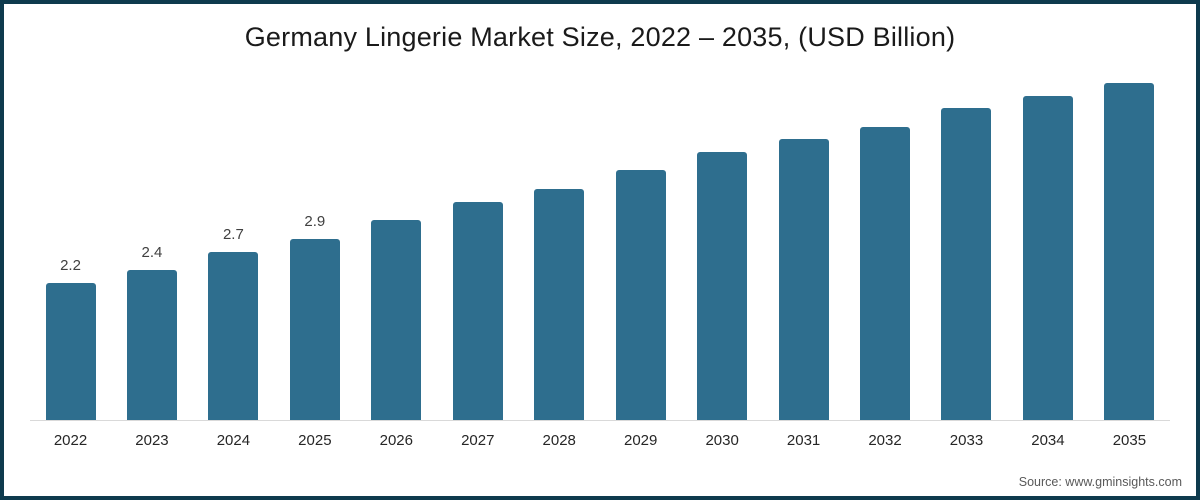 This screenshot has height=500, width=1200. I want to click on x-axis-tick-label: 2031, so click(803, 440).